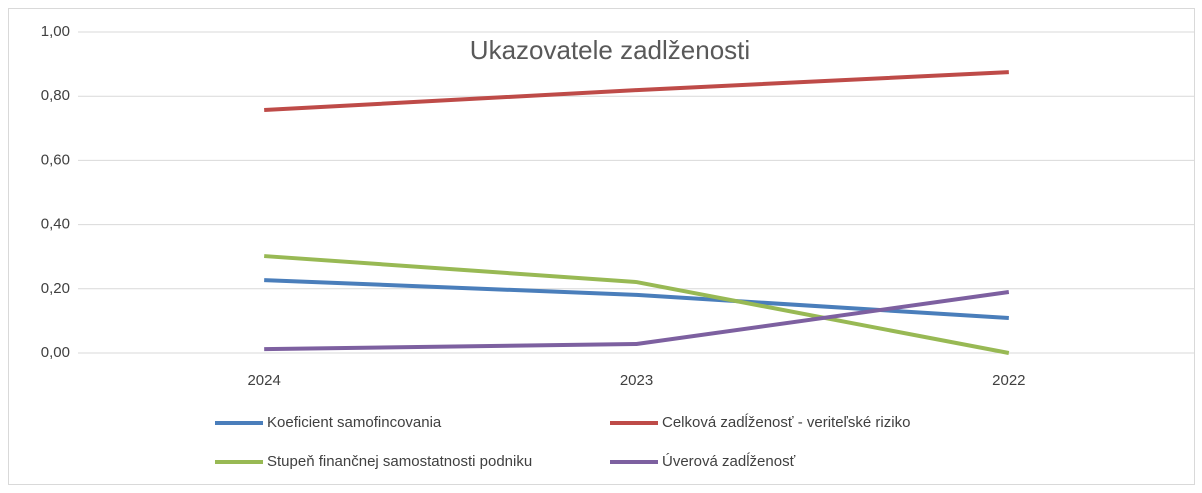 Image resolution: width=1202 pixels, height=493 pixels. What do you see at coordinates (786, 422) in the screenshot?
I see `legend-label: Celková zadĺženosť - veriteľské riziko` at bounding box center [786, 422].